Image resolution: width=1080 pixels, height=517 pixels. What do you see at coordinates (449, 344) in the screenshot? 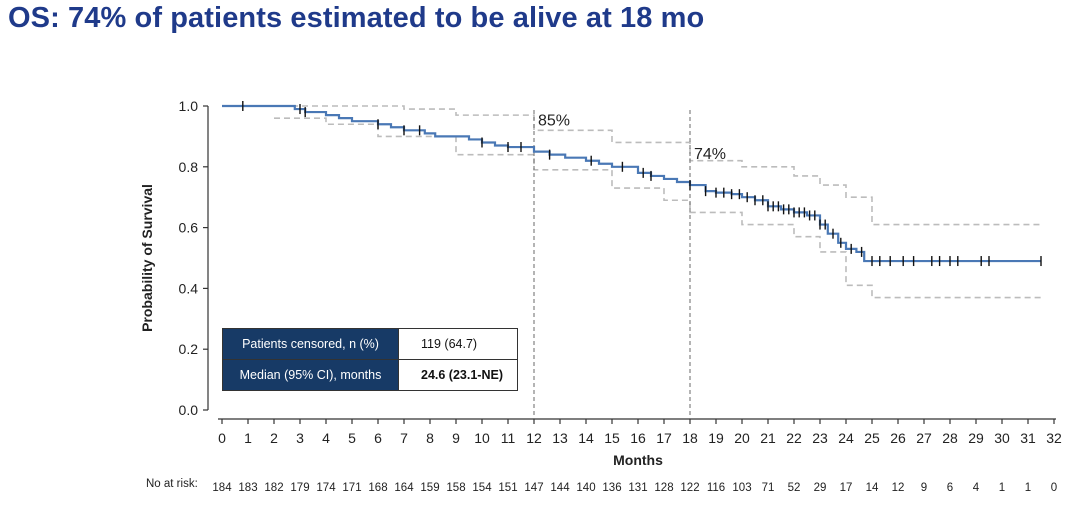
I see `summary-value: 119 (64.7)` at bounding box center [449, 344].